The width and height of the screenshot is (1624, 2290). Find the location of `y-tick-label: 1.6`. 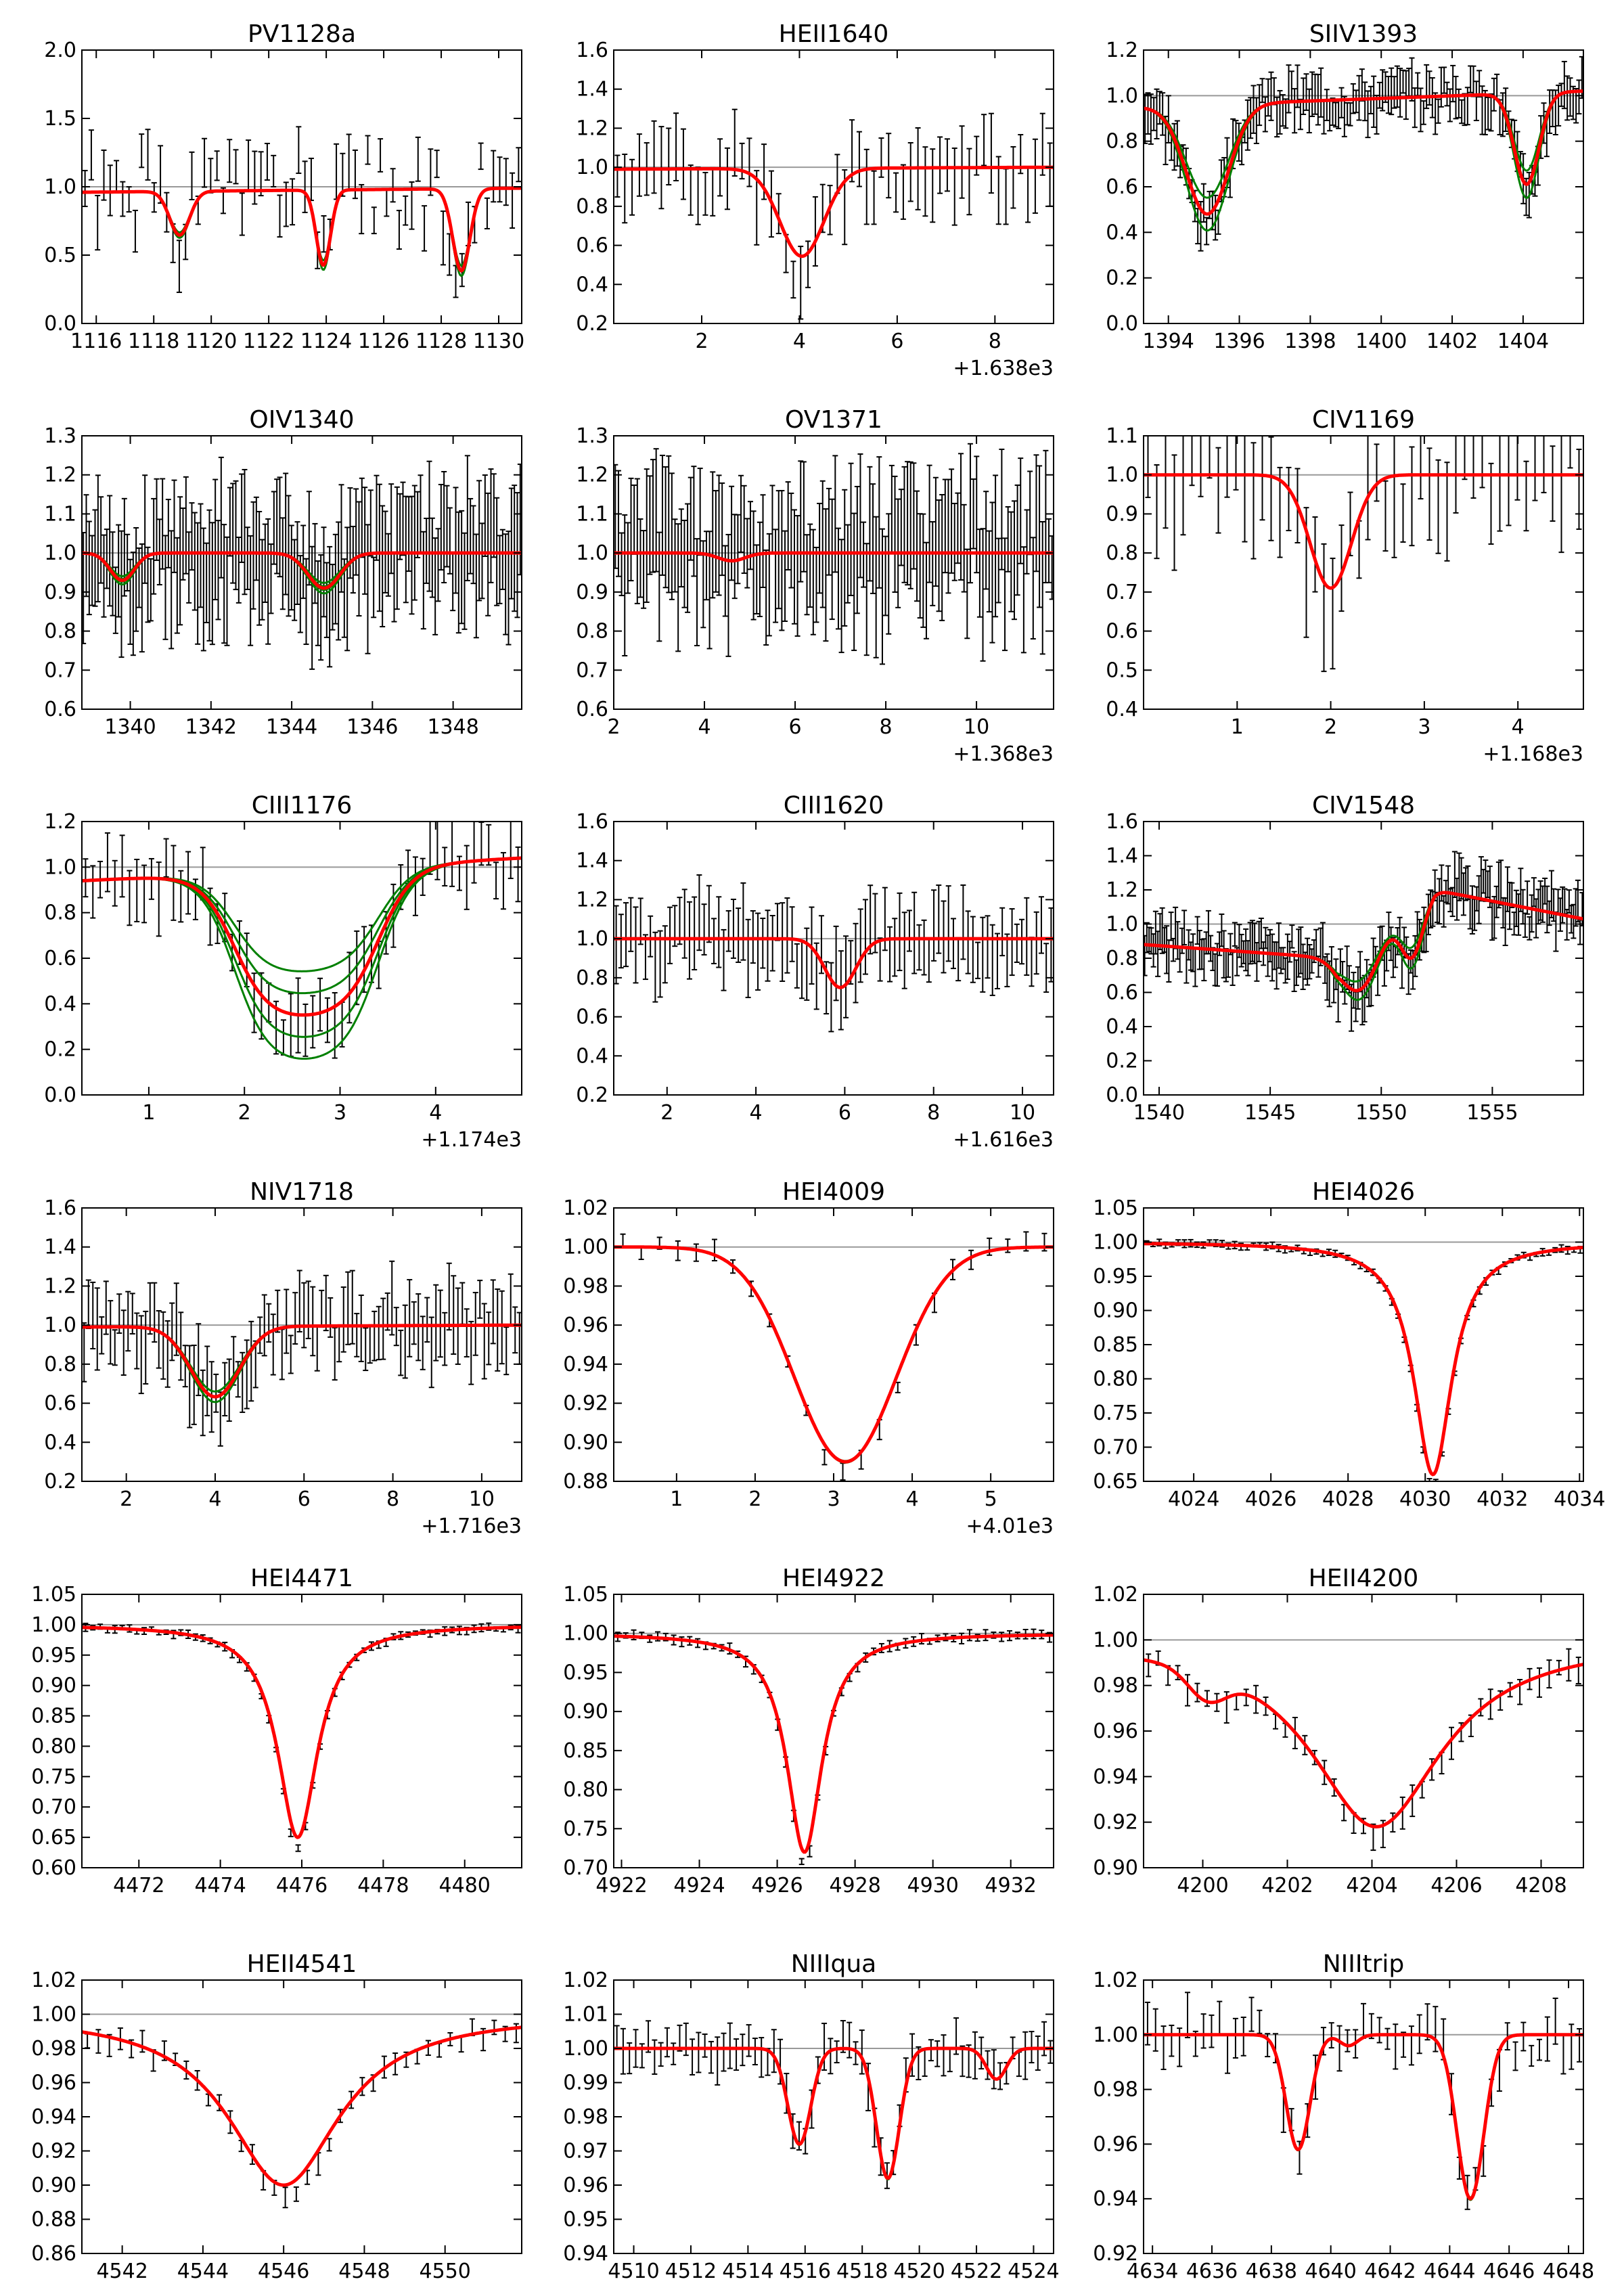

y-tick-label: 1.6 is located at coordinates (592, 50).